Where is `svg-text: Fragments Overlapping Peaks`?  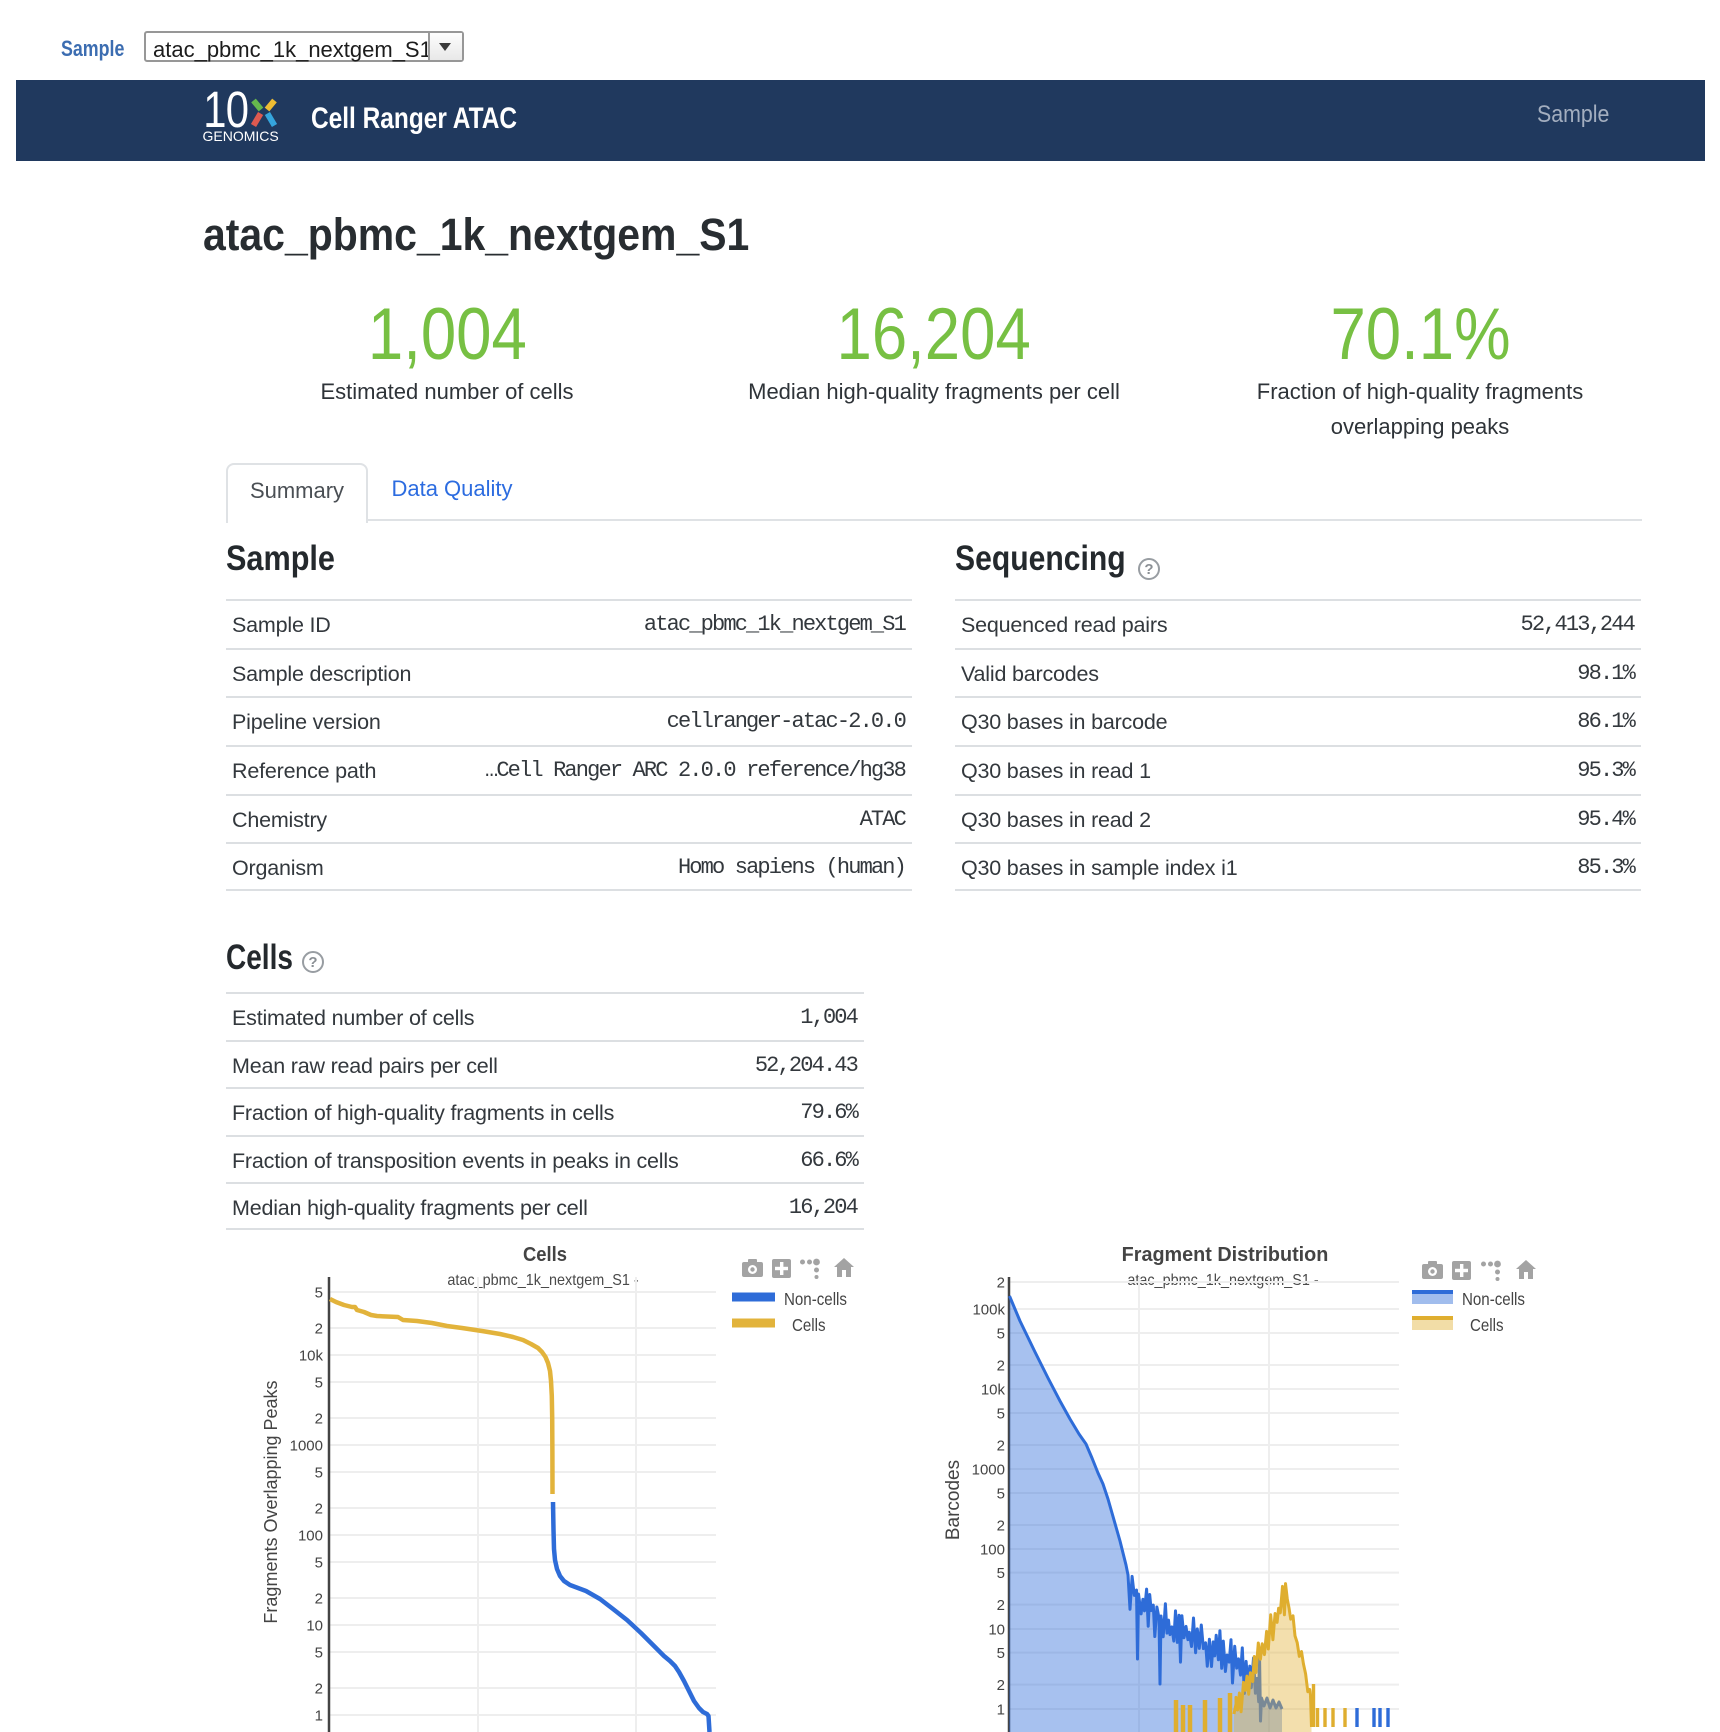
svg-text: Fragments Overlapping Peaks is located at coordinates (271, 1501).